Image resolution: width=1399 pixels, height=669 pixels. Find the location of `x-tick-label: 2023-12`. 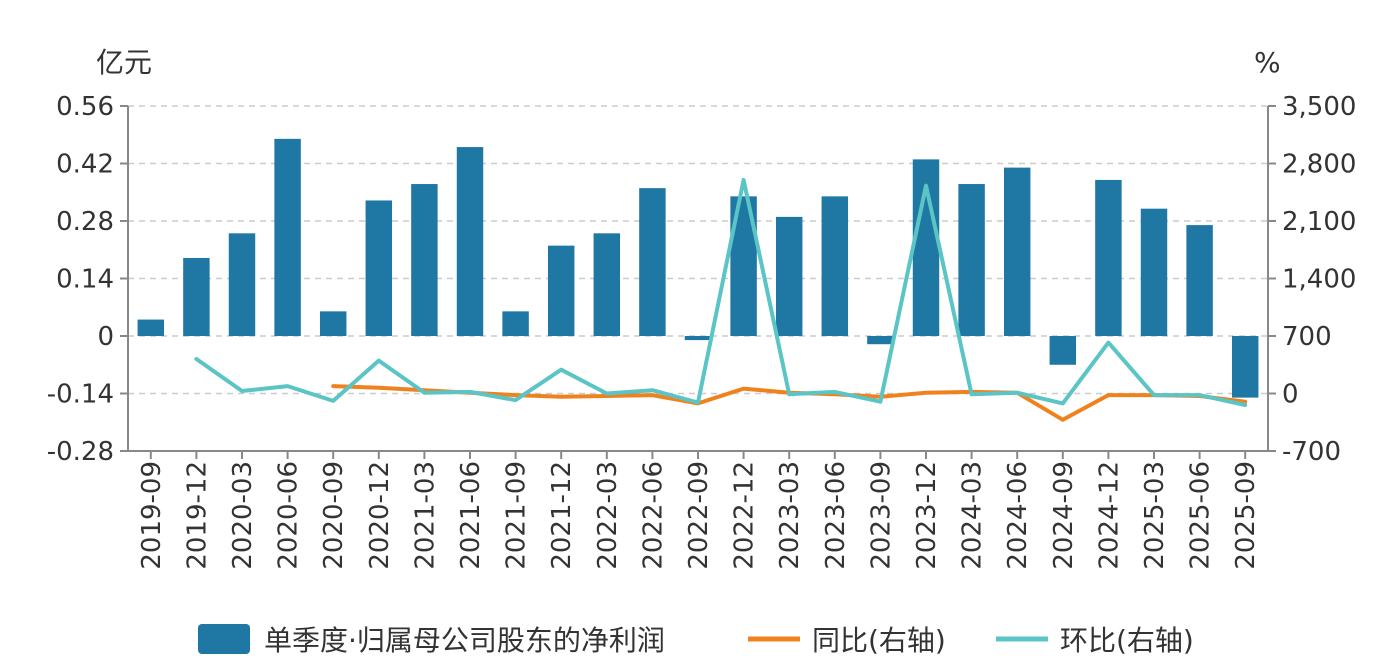

x-tick-label: 2023-12 is located at coordinates (927, 515).